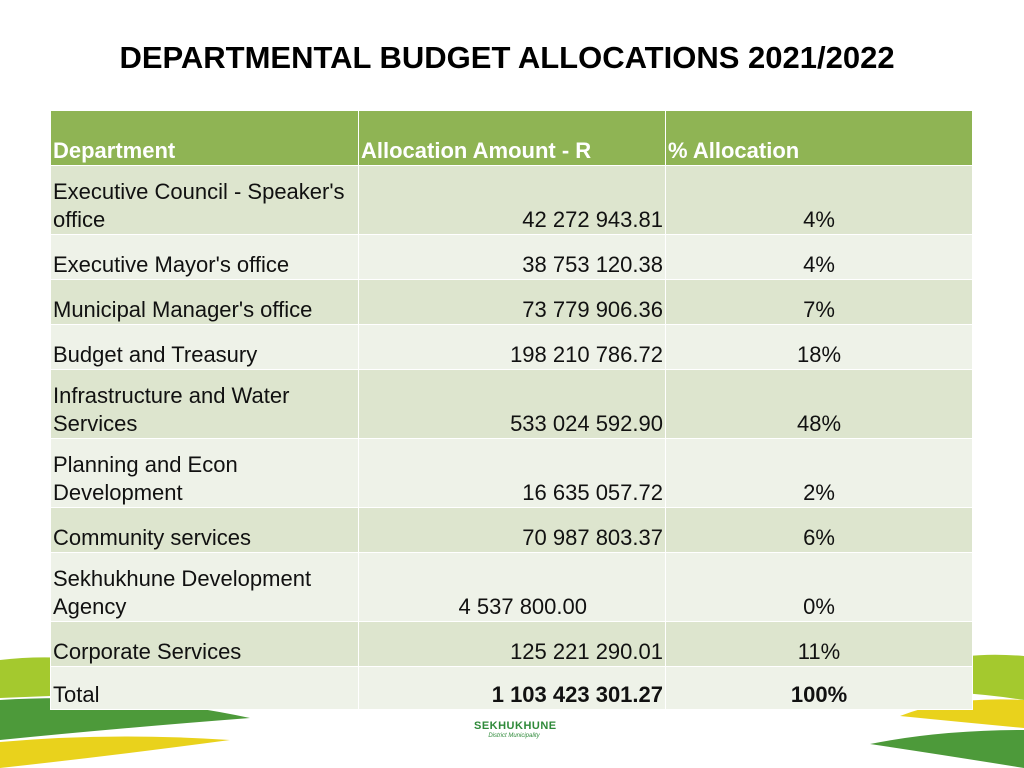 The image size is (1024, 768). I want to click on percent-cell: 48%, so click(819, 404).